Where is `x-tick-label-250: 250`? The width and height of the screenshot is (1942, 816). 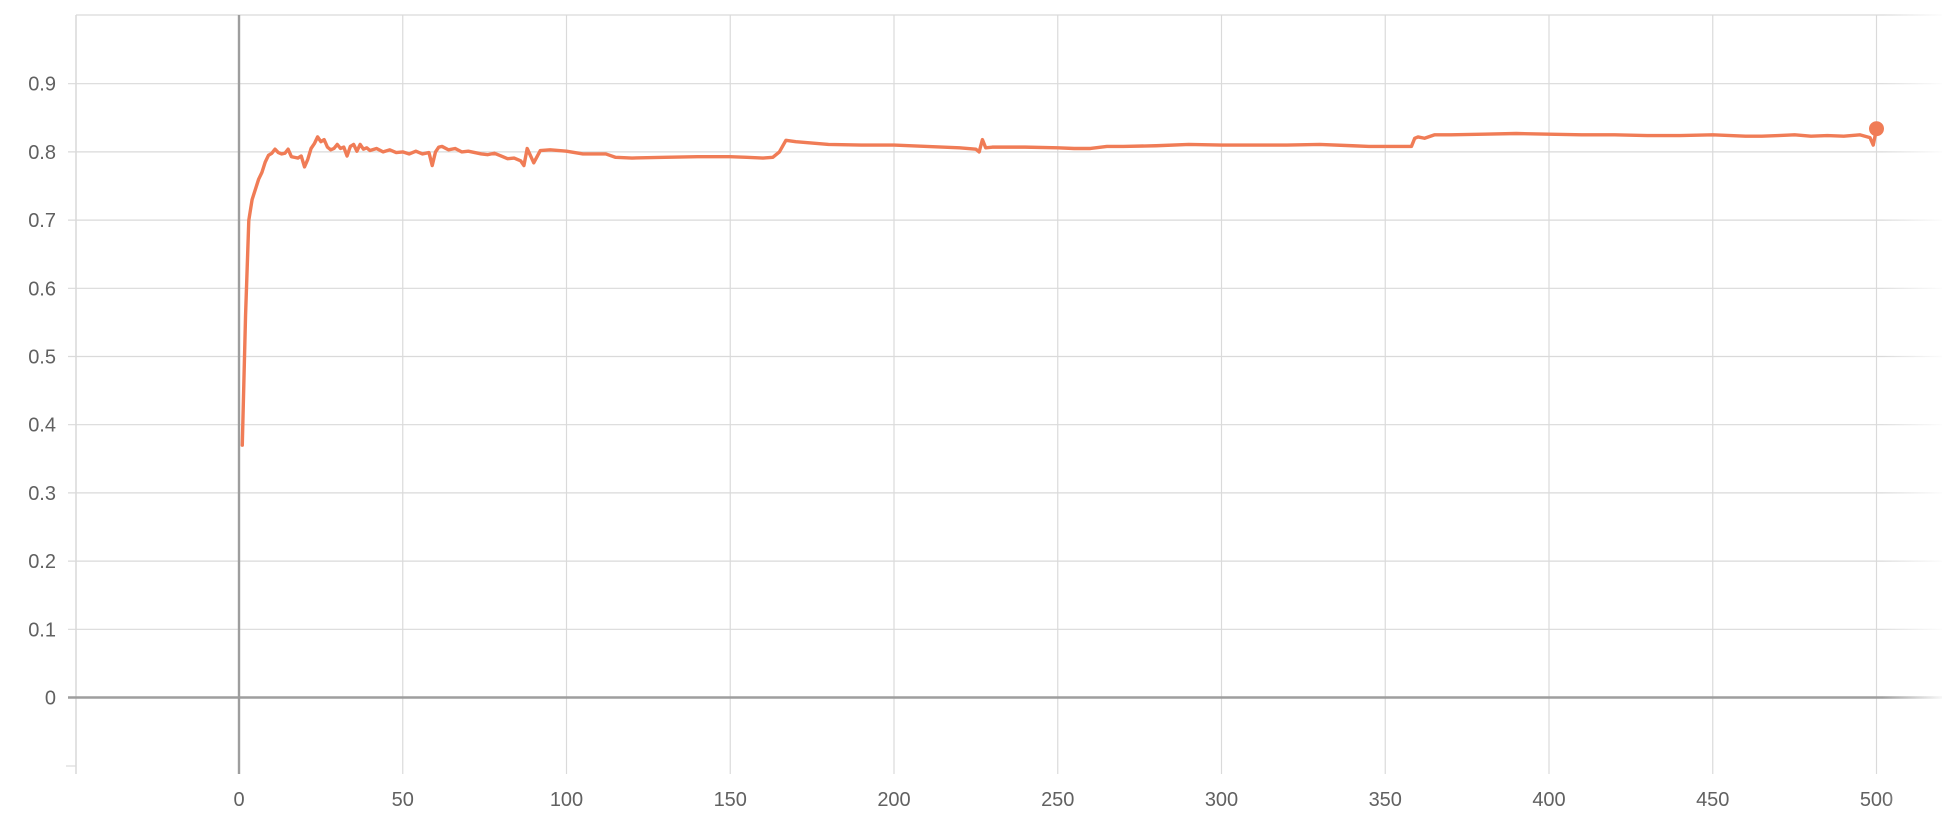
x-tick-label-250: 250 is located at coordinates (1057, 800).